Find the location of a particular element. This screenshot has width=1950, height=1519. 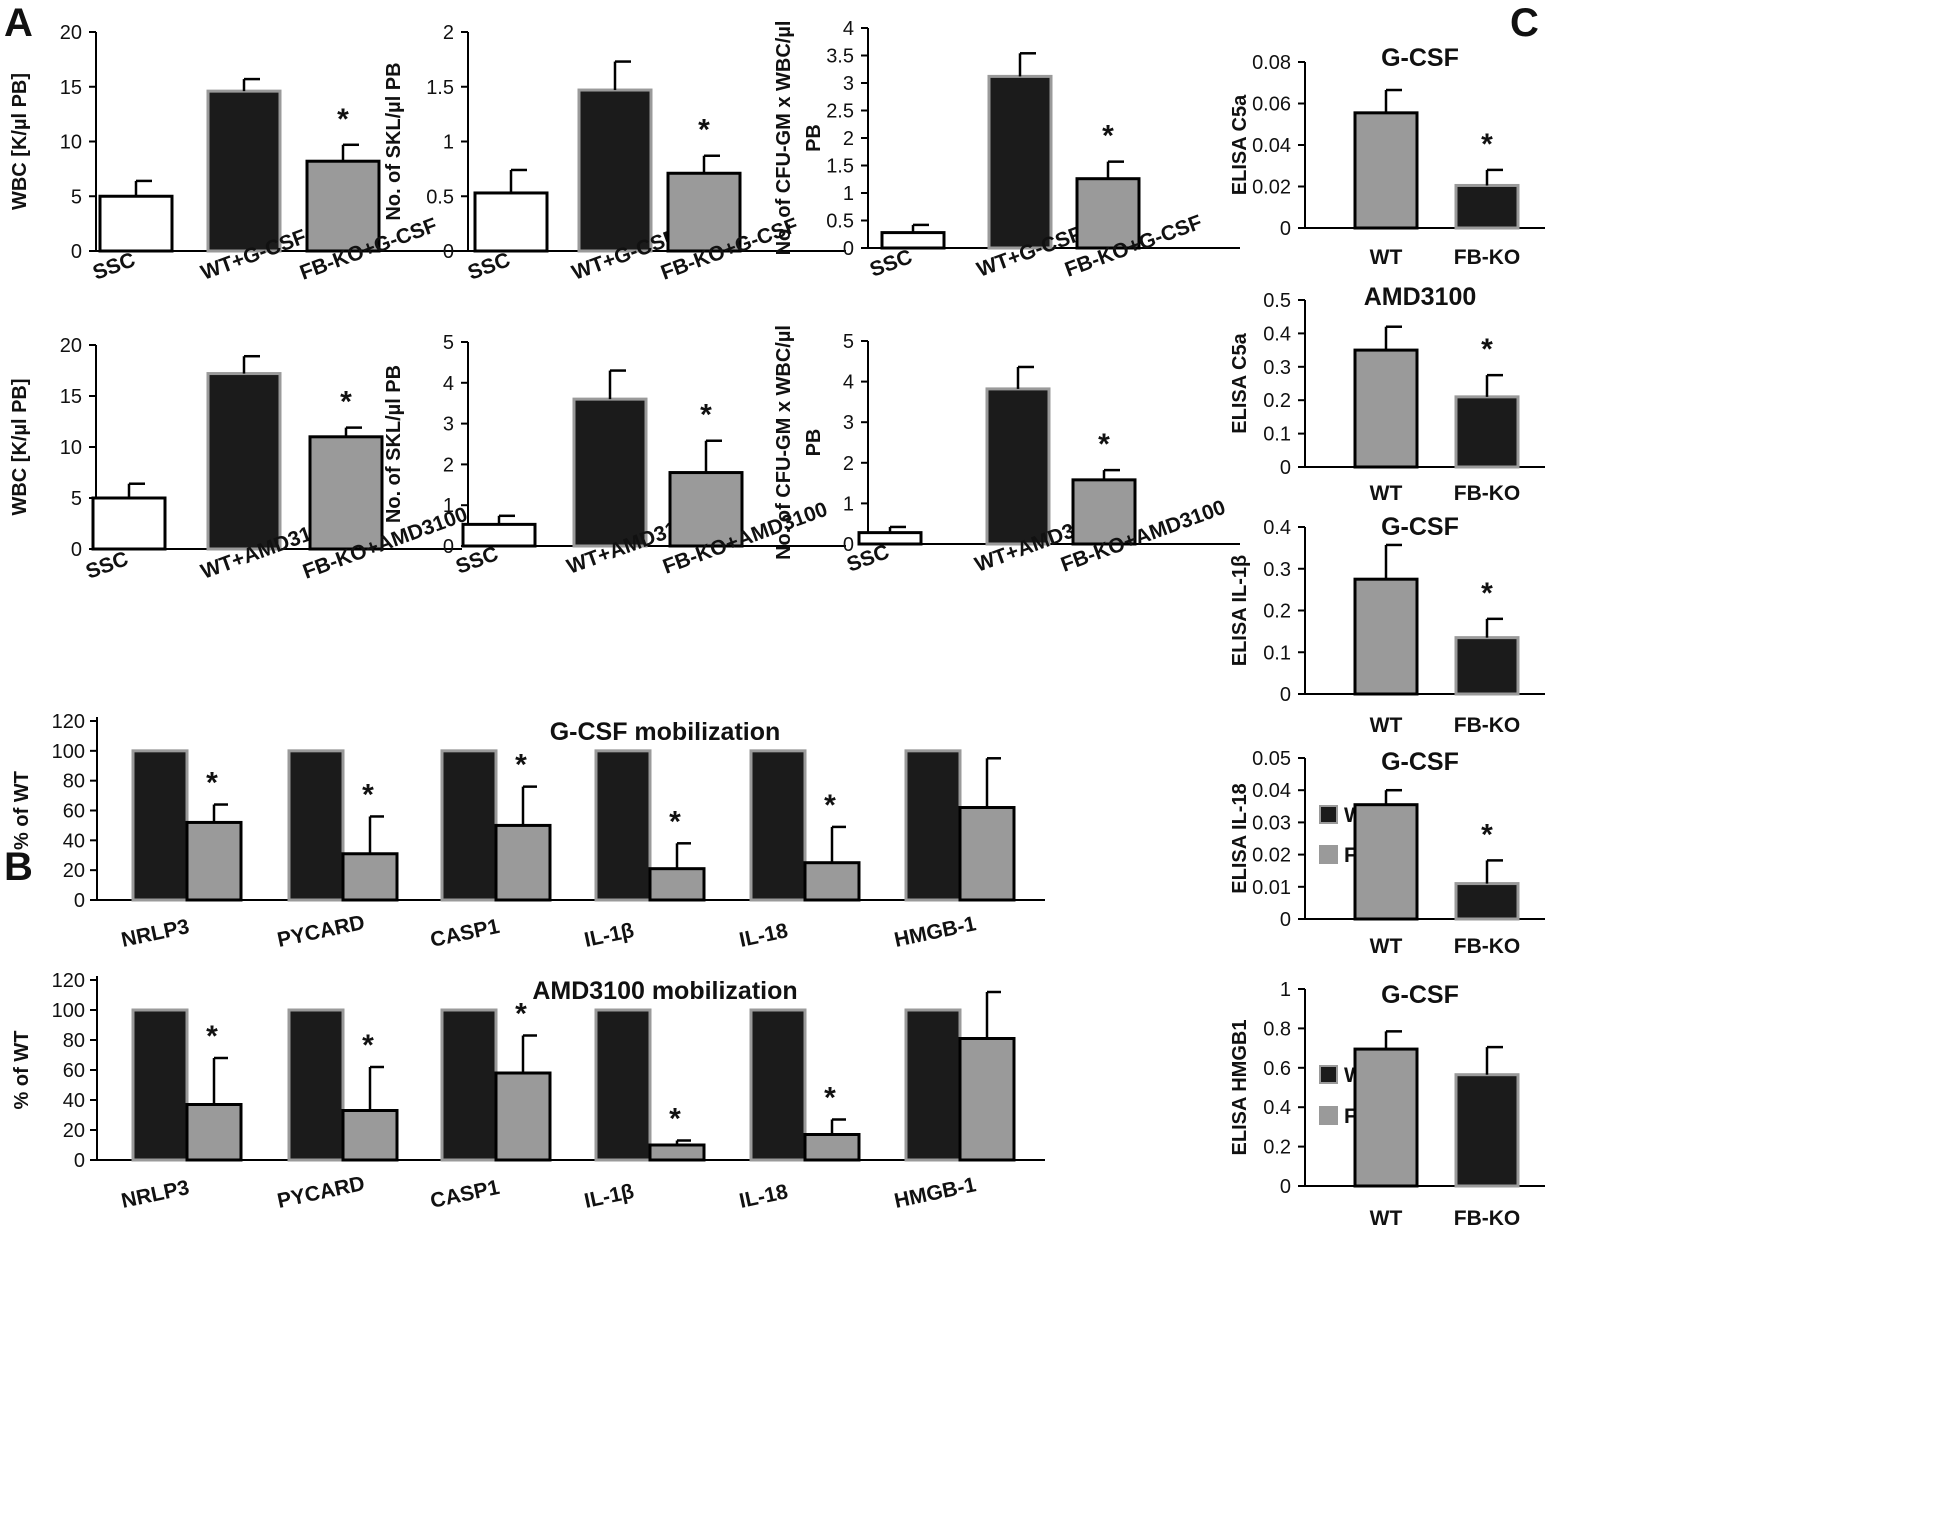

category-label-2: CASP1 is located at coordinates (465, 933).